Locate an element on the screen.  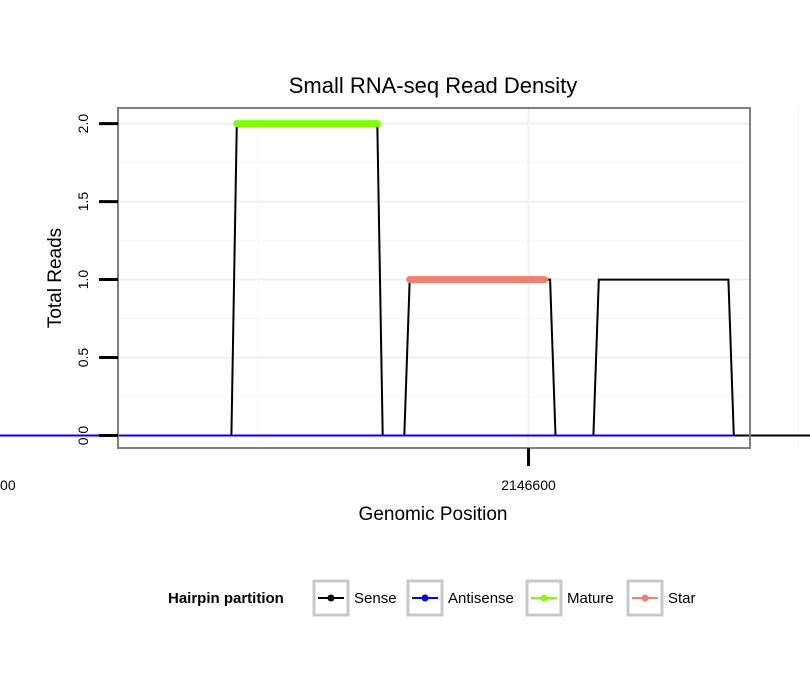
x-axis-title: Genomic Position is located at coordinates (433, 514).